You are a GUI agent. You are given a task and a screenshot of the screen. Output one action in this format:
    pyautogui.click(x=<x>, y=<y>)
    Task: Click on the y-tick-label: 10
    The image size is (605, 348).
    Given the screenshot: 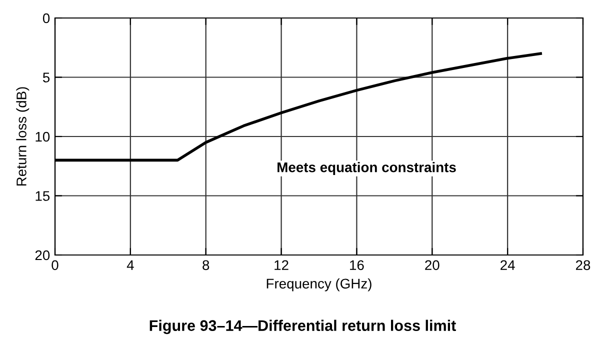 What is the action you would take?
    pyautogui.click(x=43, y=137)
    